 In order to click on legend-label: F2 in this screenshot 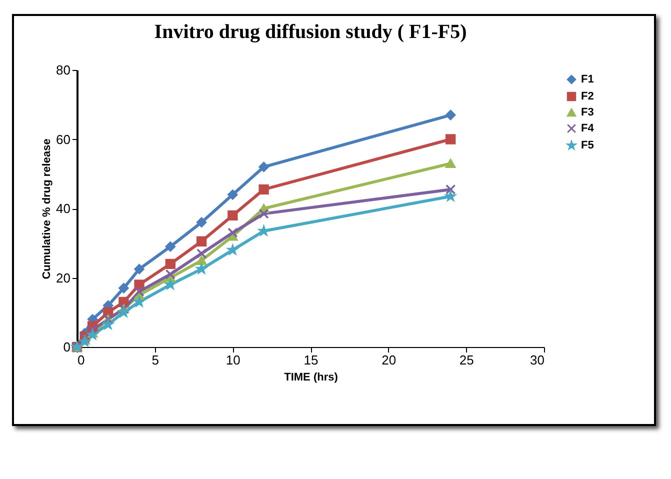, I will do `click(587, 96)`.